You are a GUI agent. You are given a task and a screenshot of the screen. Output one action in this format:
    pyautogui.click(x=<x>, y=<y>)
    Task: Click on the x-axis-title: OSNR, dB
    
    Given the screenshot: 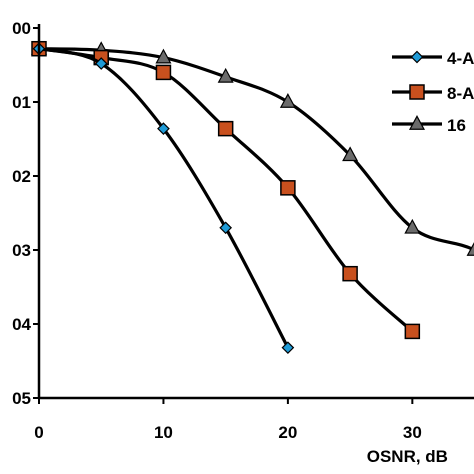 What is the action you would take?
    pyautogui.click(x=407, y=456)
    